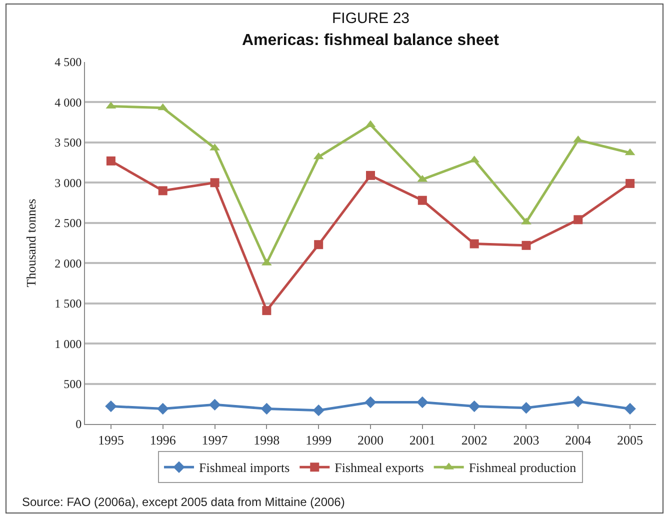 The width and height of the screenshot is (671, 519). I want to click on y-tick-label: 4 000, so click(68, 102).